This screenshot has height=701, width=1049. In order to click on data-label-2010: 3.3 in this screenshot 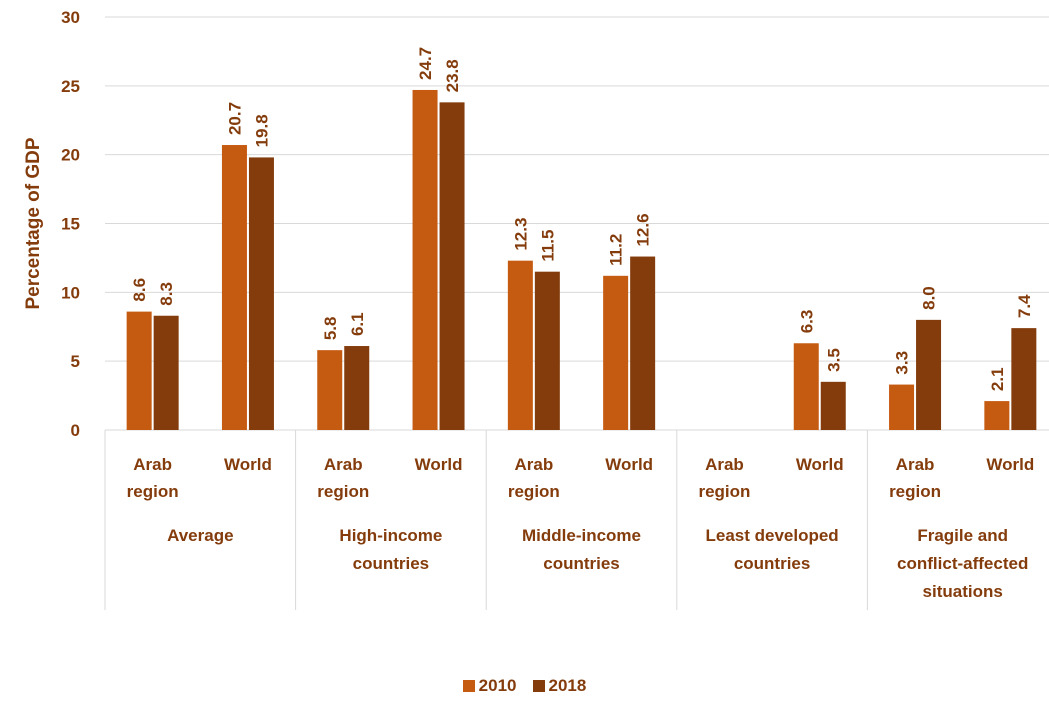, I will do `click(902, 363)`.